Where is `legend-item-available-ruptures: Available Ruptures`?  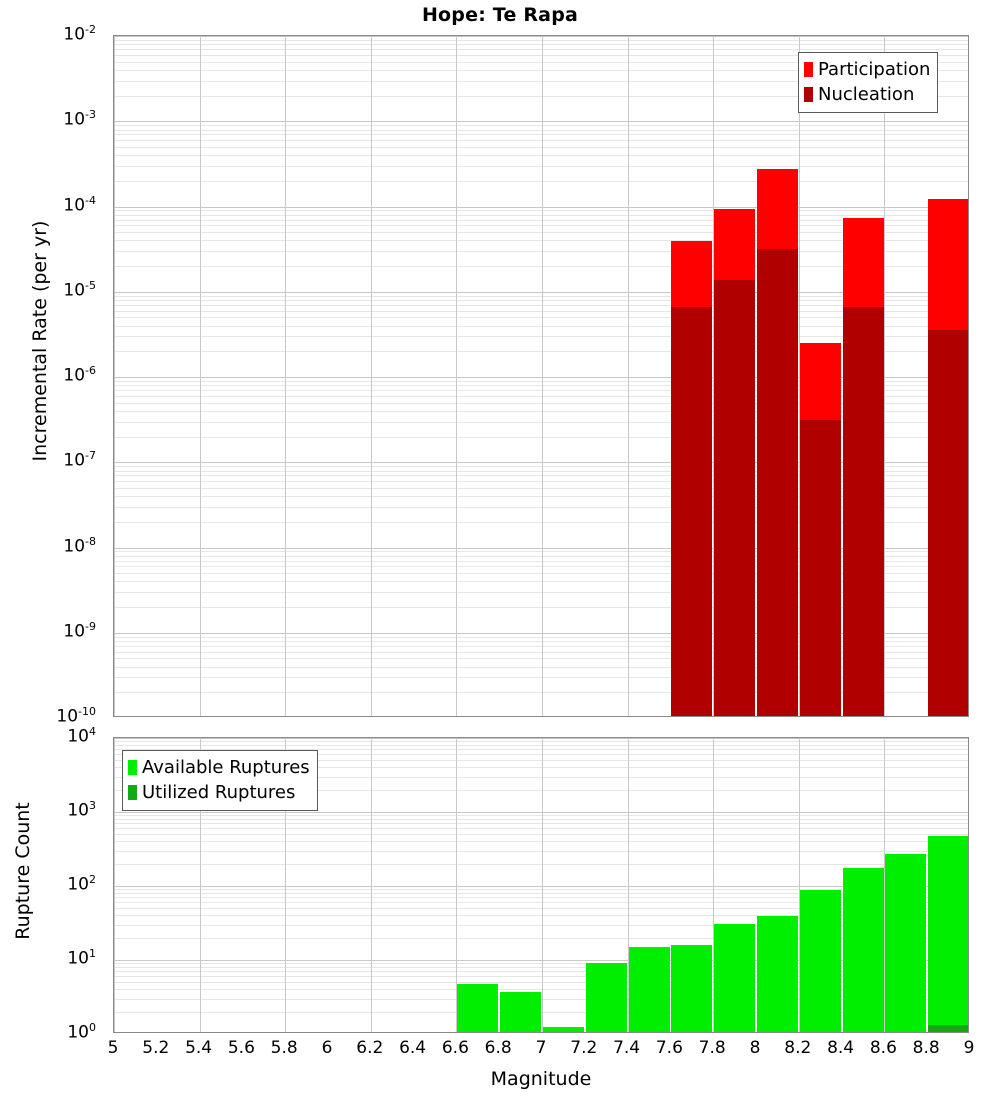
legend-item-available-ruptures: Available Ruptures is located at coordinates (219, 767).